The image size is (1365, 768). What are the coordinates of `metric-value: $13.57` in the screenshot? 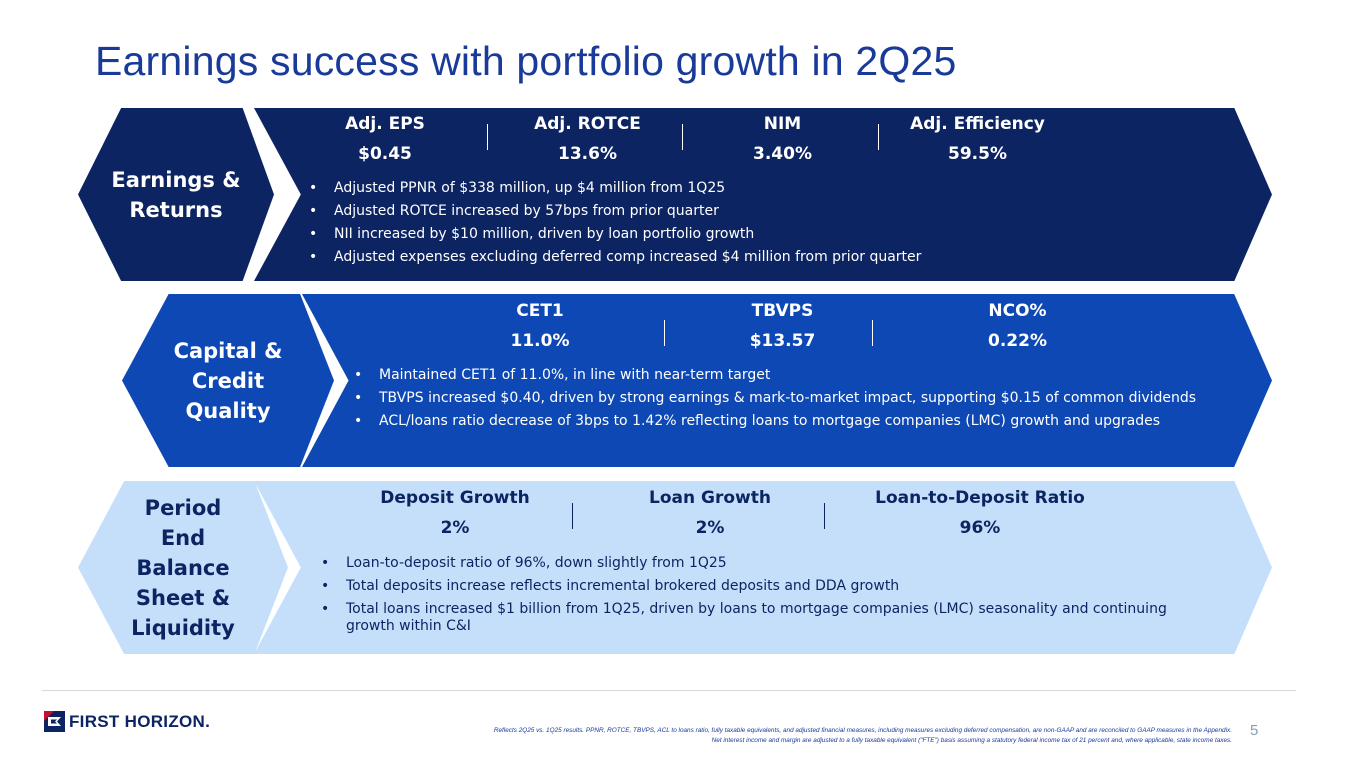 It's located at (782, 341).